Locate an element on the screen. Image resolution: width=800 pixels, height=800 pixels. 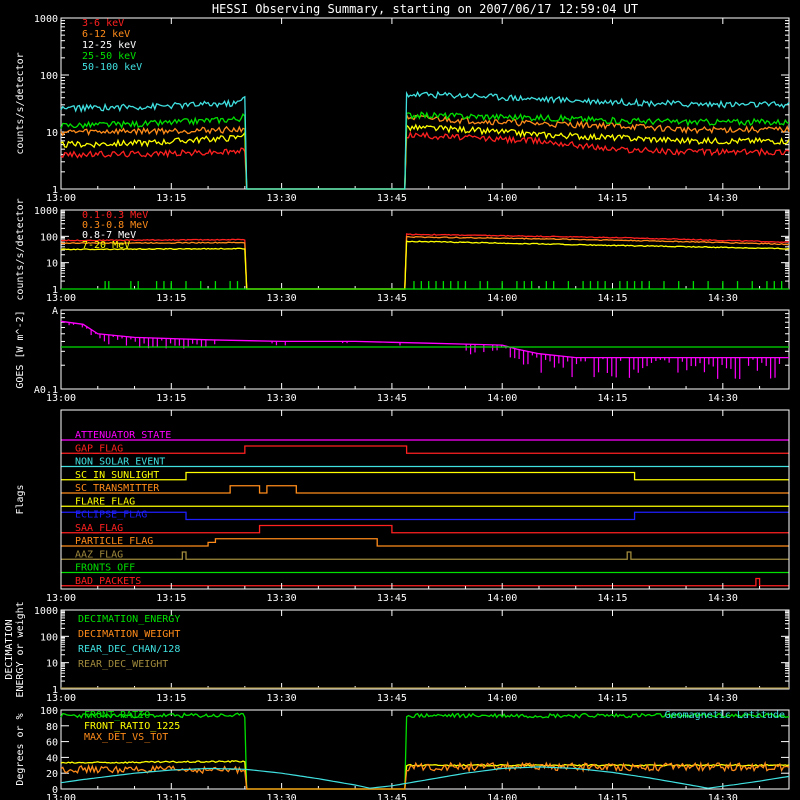
y-tick-label-decimation: 1 is located at coordinates (55, 690).